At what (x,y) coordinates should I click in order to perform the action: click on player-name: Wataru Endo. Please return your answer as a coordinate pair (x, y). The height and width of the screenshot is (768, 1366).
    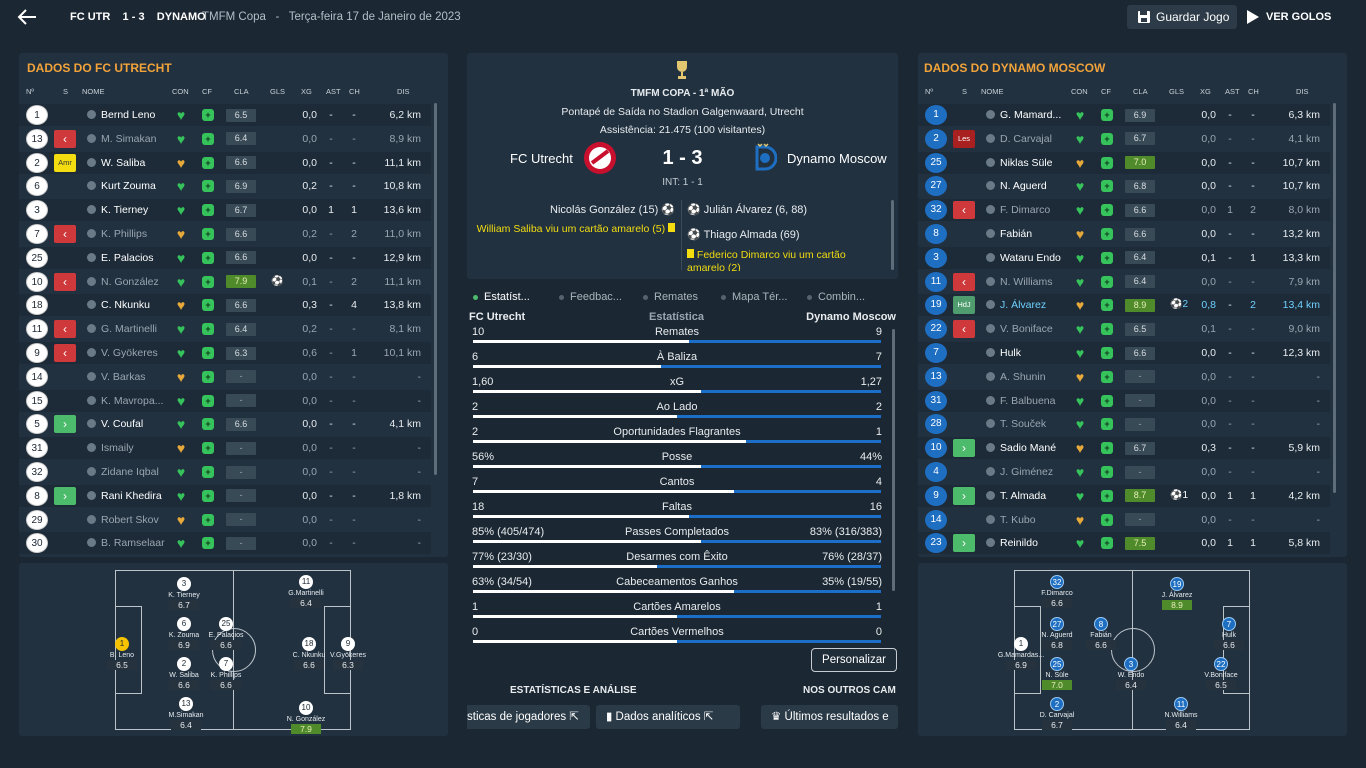
    Looking at the image, I should click on (1030, 257).